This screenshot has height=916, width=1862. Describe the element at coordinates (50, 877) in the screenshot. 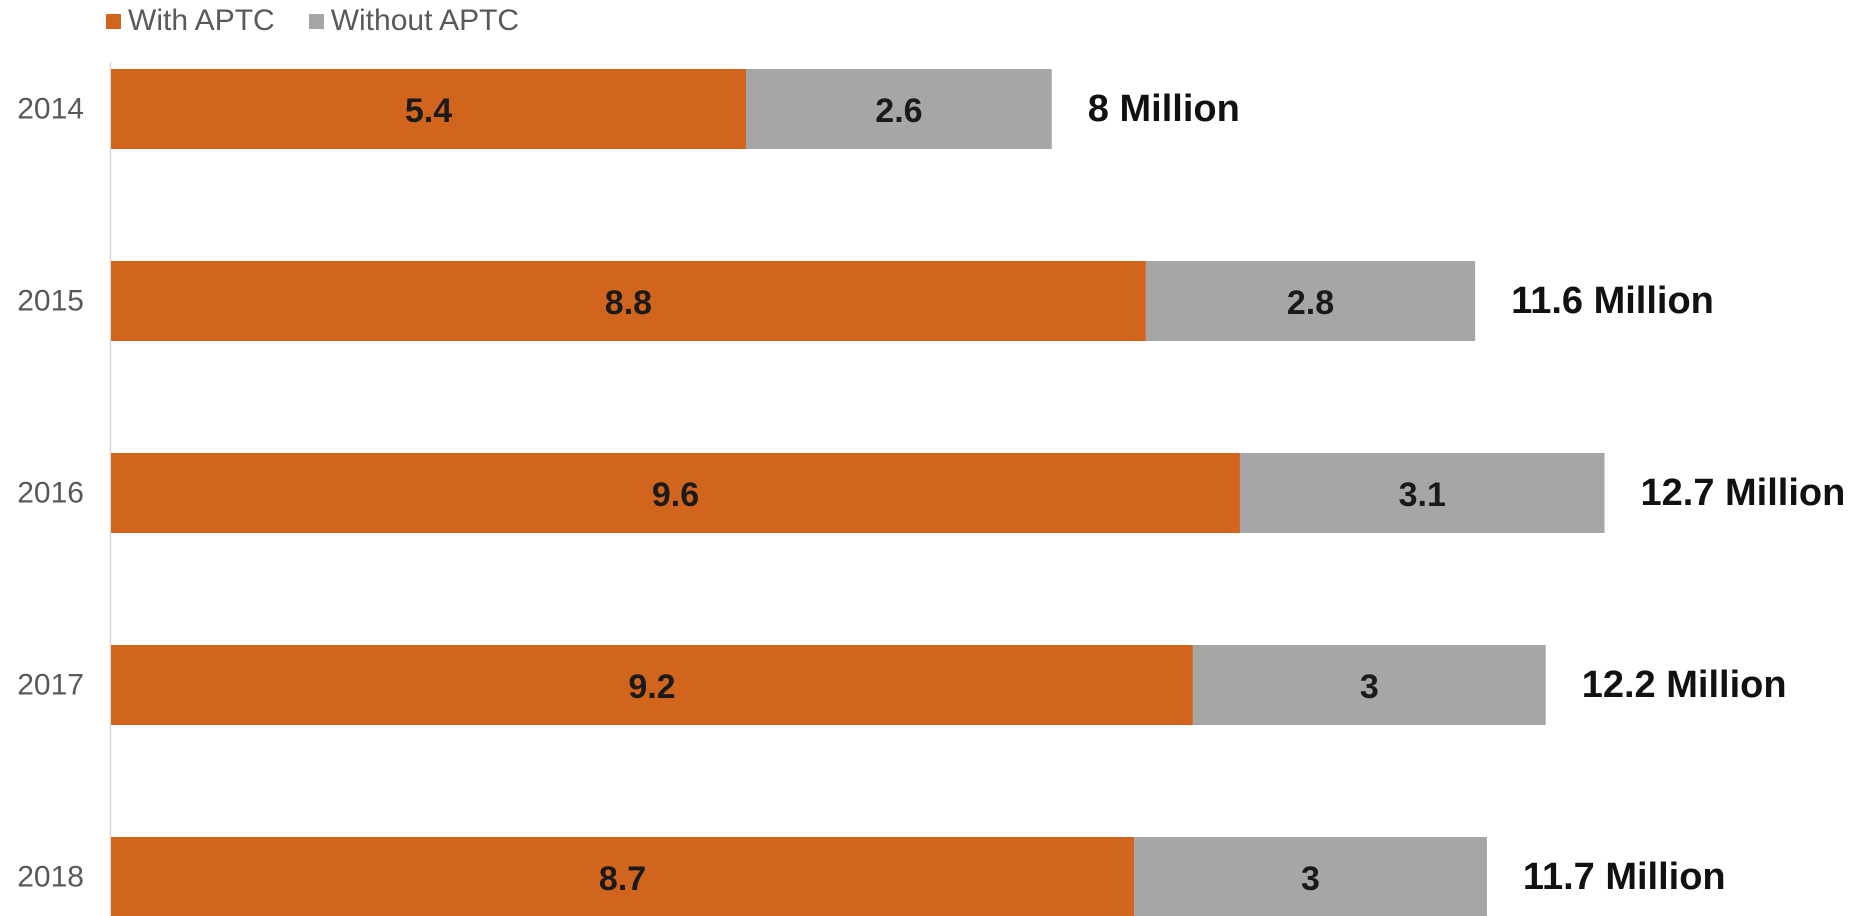

I see `category-label-2018: 2018` at that location.